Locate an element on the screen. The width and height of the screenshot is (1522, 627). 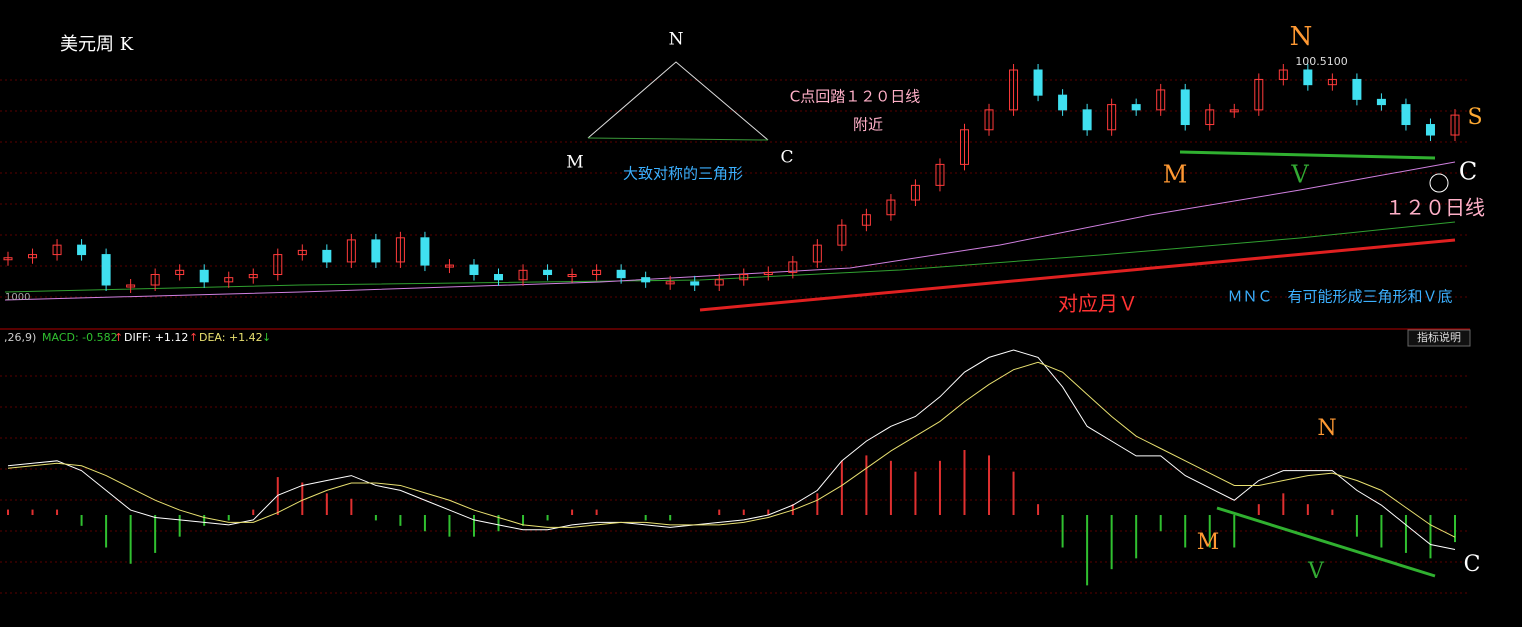
macd-header: MACD: -0.582 is located at coordinates (80, 337).